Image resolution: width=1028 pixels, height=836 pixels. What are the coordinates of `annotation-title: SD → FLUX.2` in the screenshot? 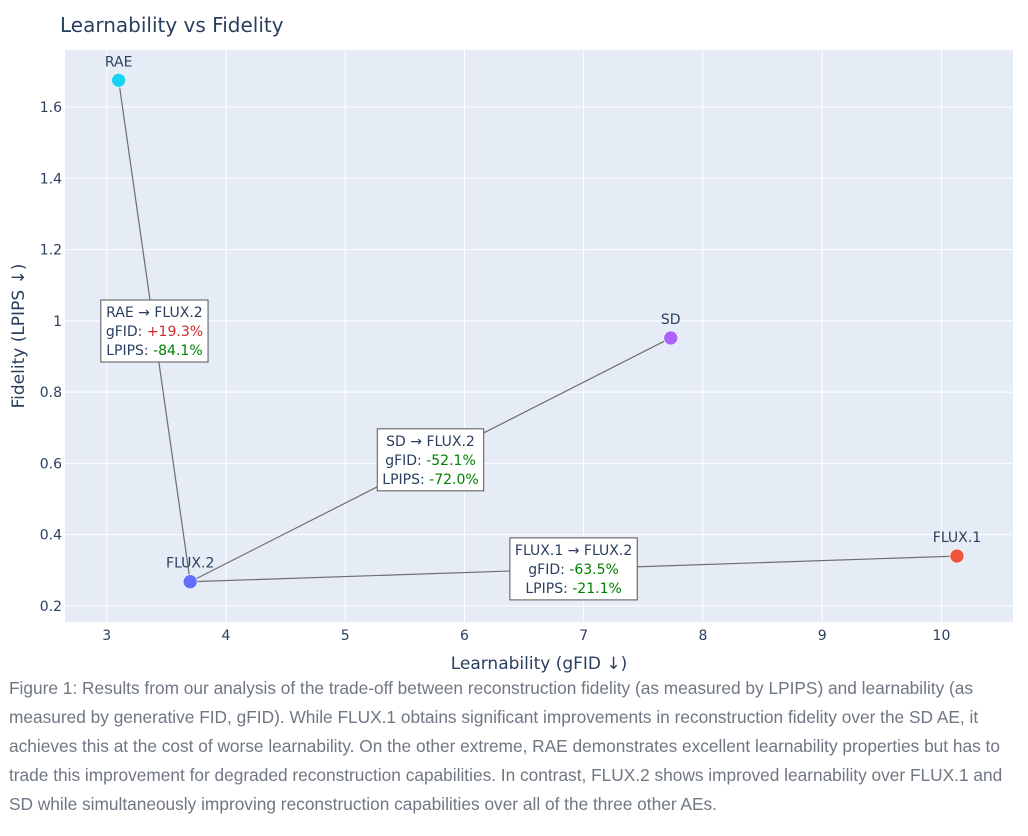 It's located at (430, 442).